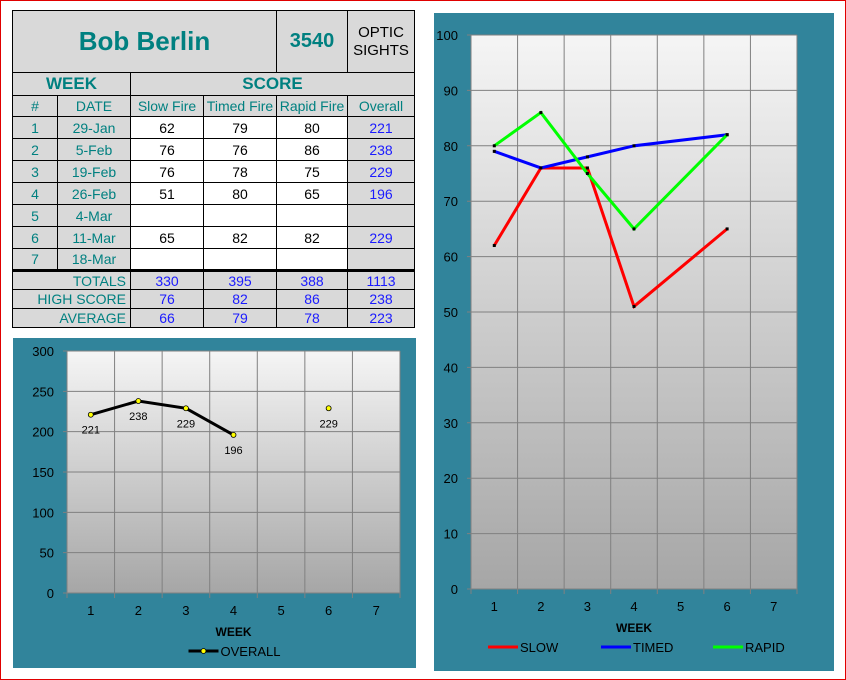 The image size is (846, 680). I want to click on summary-slow: 66, so click(167, 318).